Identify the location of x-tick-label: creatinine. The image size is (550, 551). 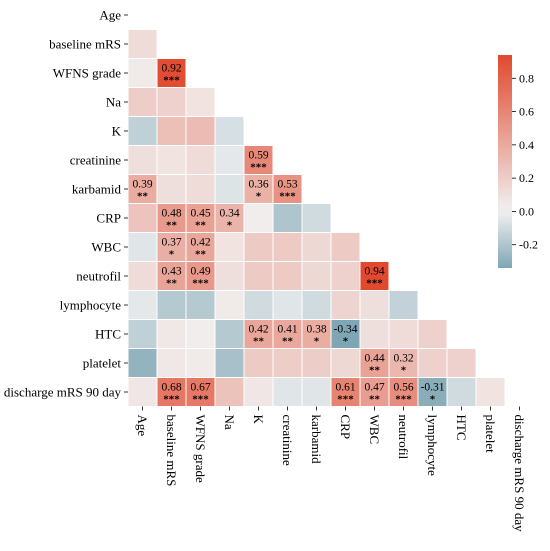
(287, 440).